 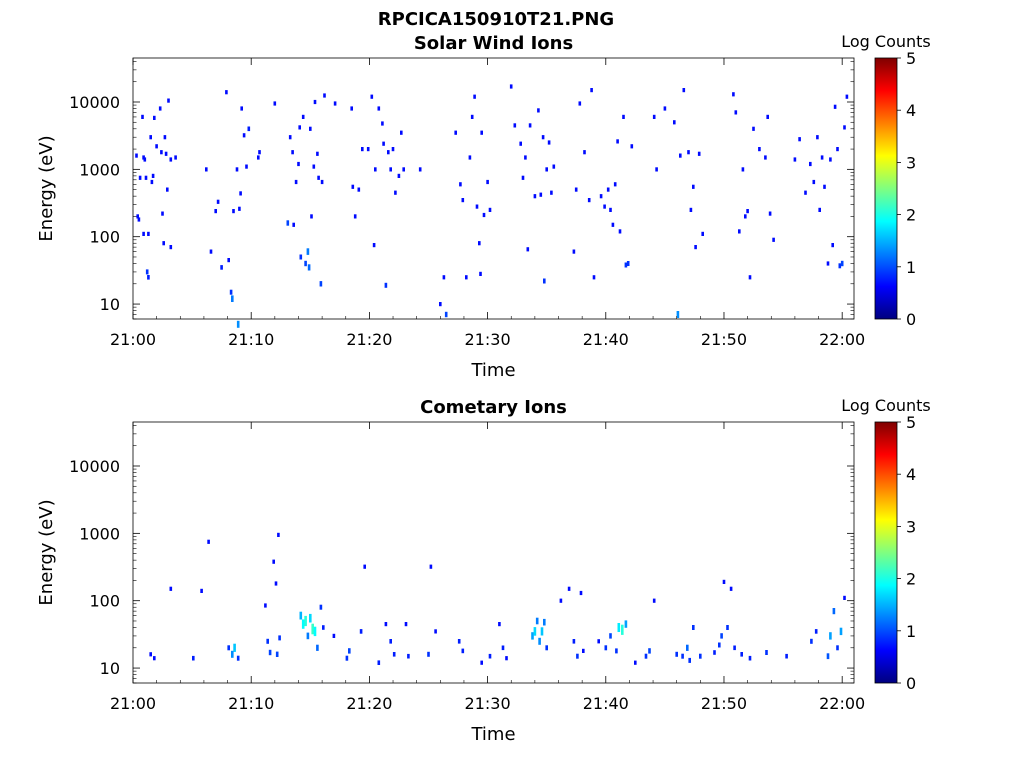 What do you see at coordinates (911, 474) in the screenshot?
I see `colorbar-tick-label: 4` at bounding box center [911, 474].